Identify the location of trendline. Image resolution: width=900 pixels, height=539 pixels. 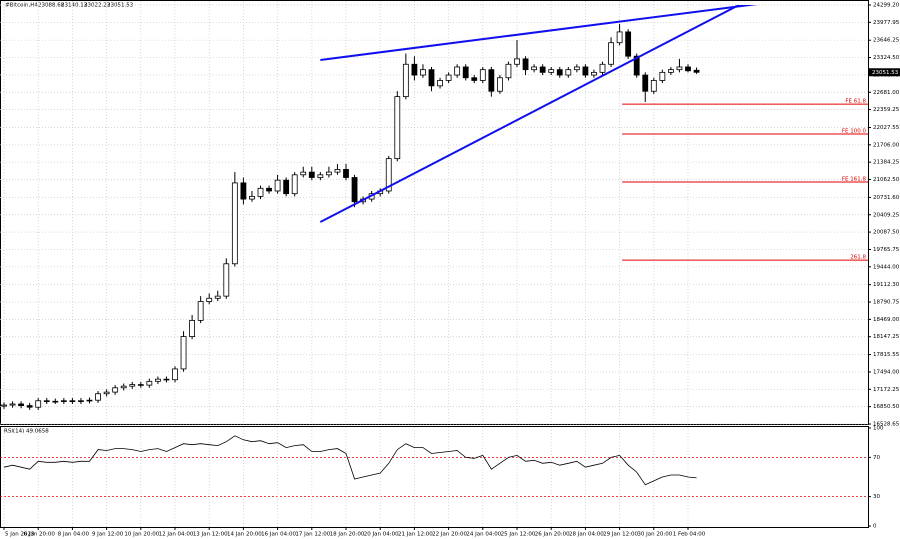
(539, 33).